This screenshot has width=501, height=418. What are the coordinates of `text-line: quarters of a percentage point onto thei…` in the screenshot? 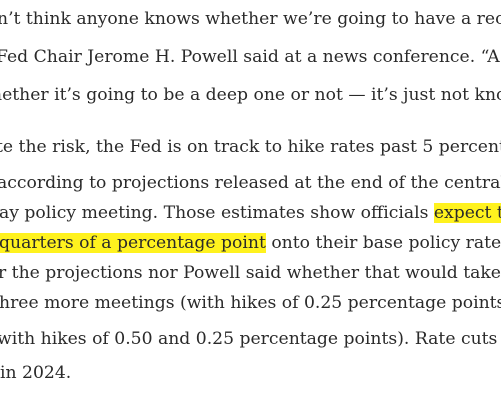 It's located at (250, 243).